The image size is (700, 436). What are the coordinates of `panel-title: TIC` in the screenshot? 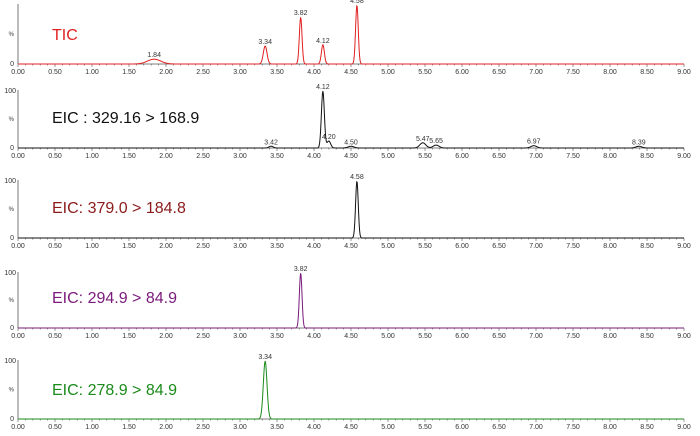 It's located at (65, 35).